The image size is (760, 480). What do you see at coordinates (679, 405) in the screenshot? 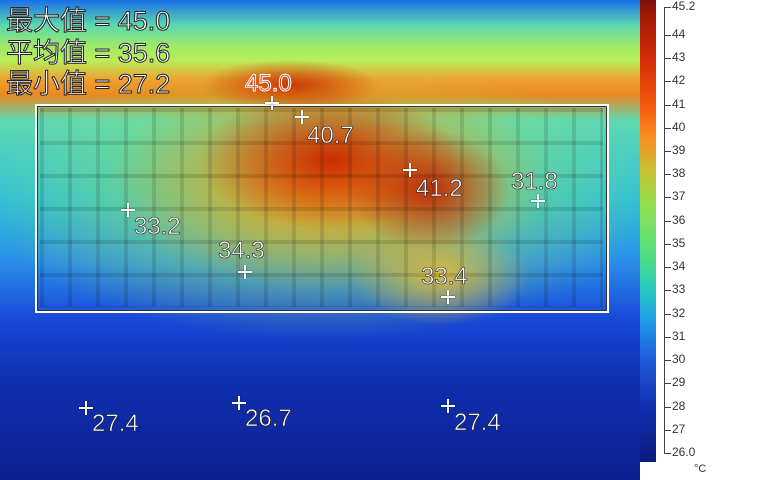
I see `scale-tick-label: 28` at bounding box center [679, 405].